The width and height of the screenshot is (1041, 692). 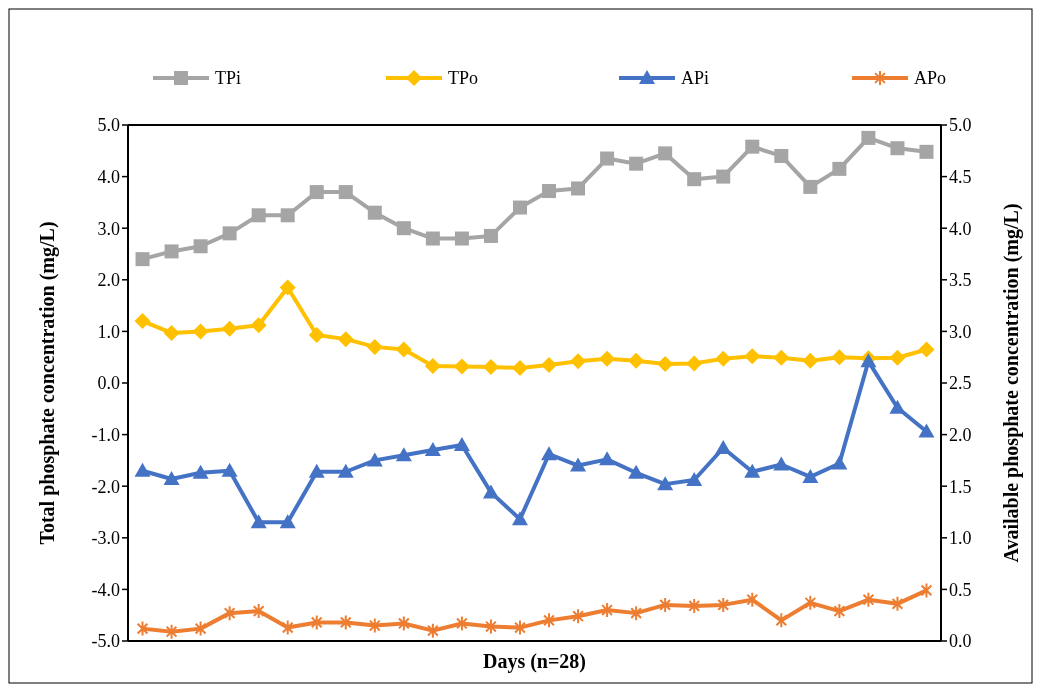 What do you see at coordinates (960, 176) in the screenshot?
I see `y2-tick-label: 4.5` at bounding box center [960, 176].